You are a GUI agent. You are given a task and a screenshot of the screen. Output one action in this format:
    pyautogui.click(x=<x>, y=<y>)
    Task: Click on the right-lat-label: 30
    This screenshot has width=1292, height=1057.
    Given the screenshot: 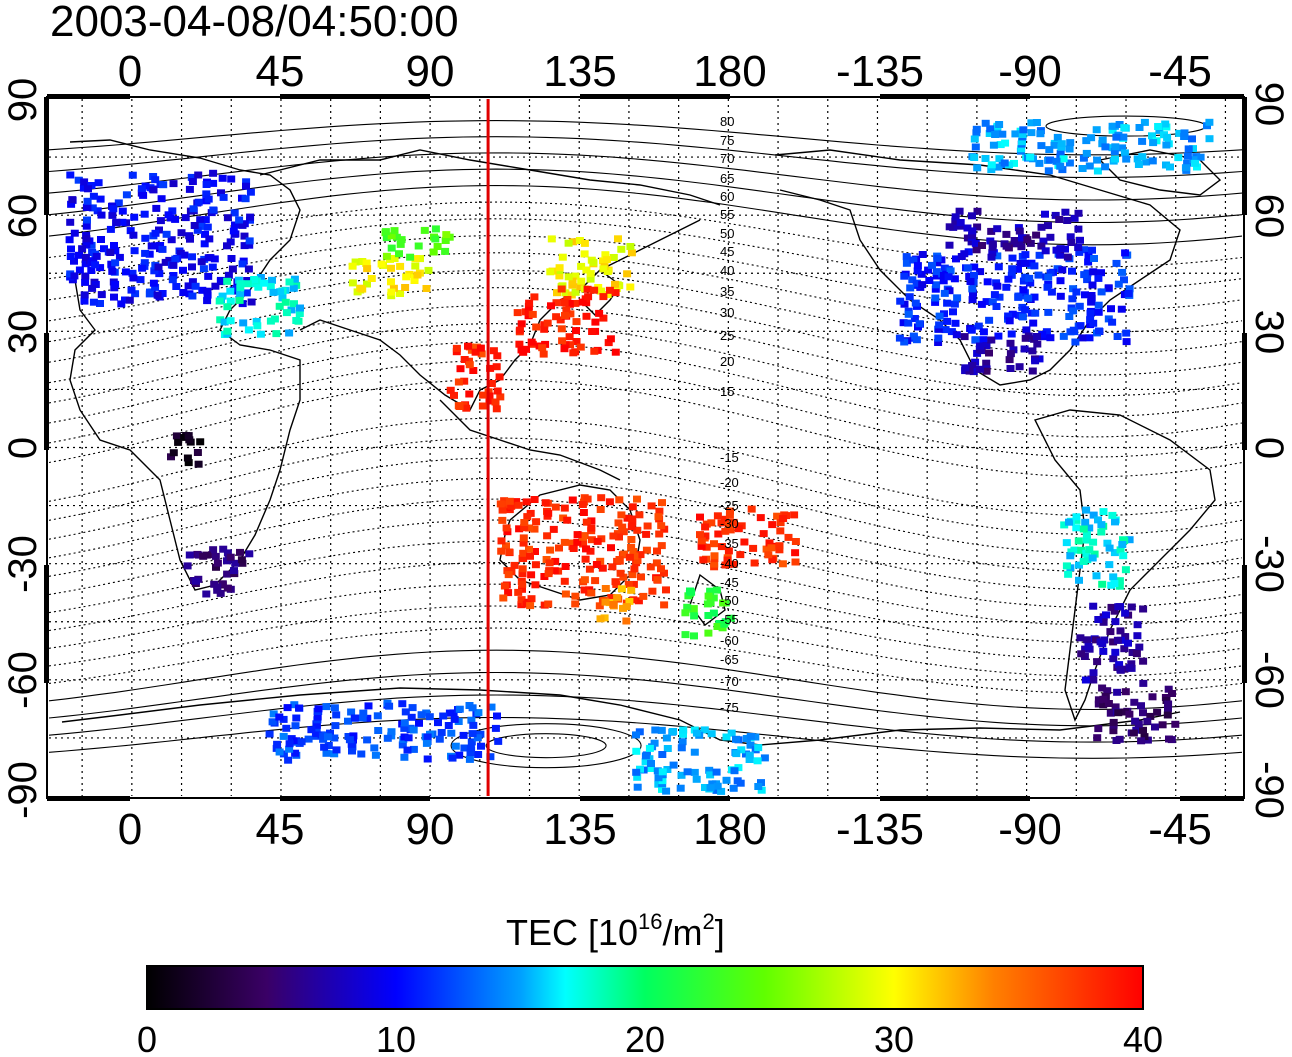 What is the action you would take?
    pyautogui.click(x=1269, y=332)
    